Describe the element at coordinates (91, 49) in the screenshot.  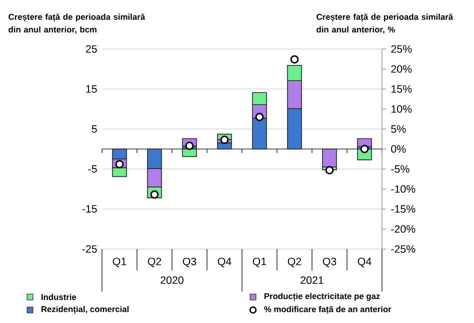
I see `y-tick-label: 25` at that location.